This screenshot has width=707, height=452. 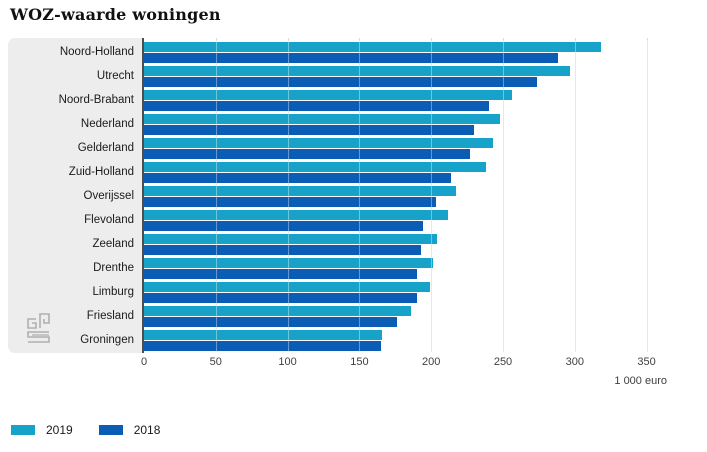 I want to click on bar-2019-Noord-Brabant, so click(x=328, y=95).